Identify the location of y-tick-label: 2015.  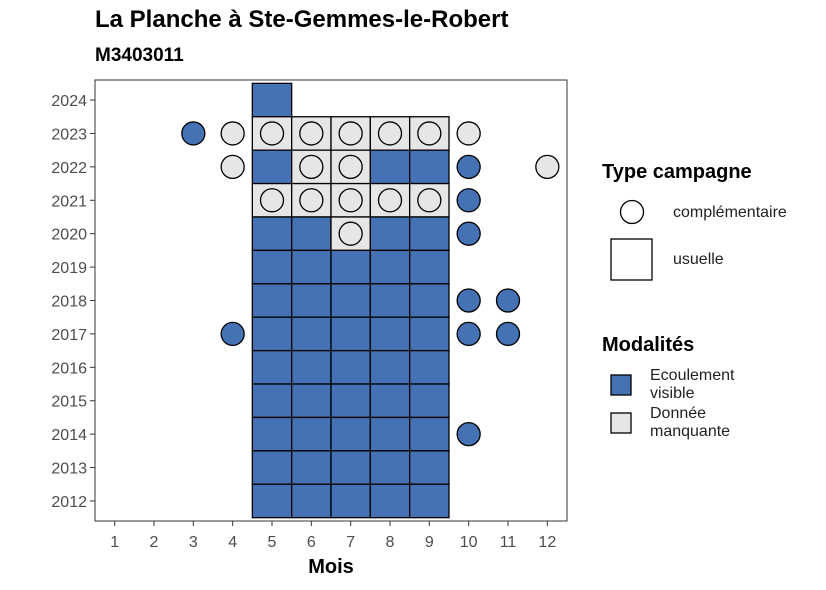
(69, 402).